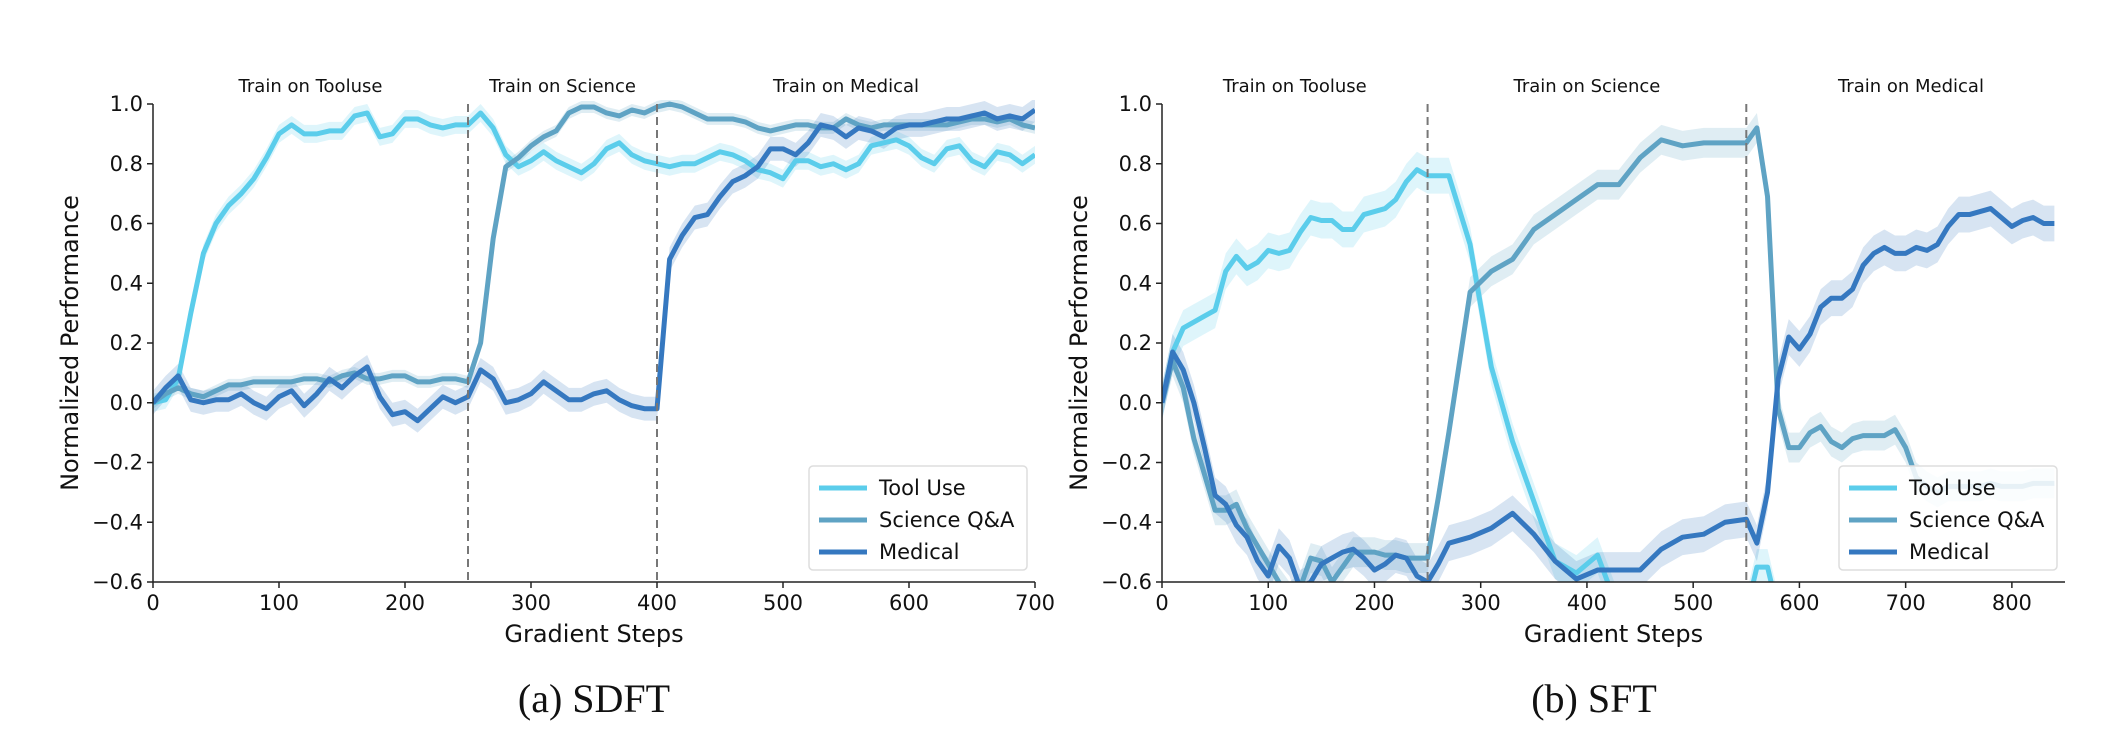  What do you see at coordinates (594, 698) in the screenshot?
I see `subfigure-caption: (a) SDFT` at bounding box center [594, 698].